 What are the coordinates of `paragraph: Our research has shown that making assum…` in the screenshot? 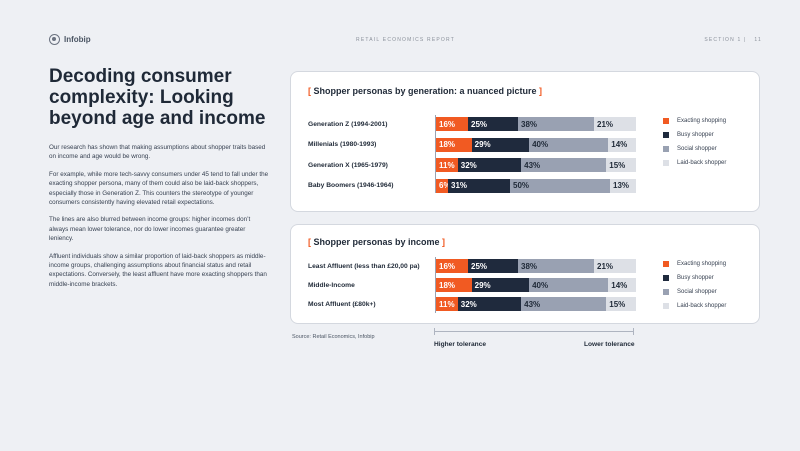 It's located at (157, 152).